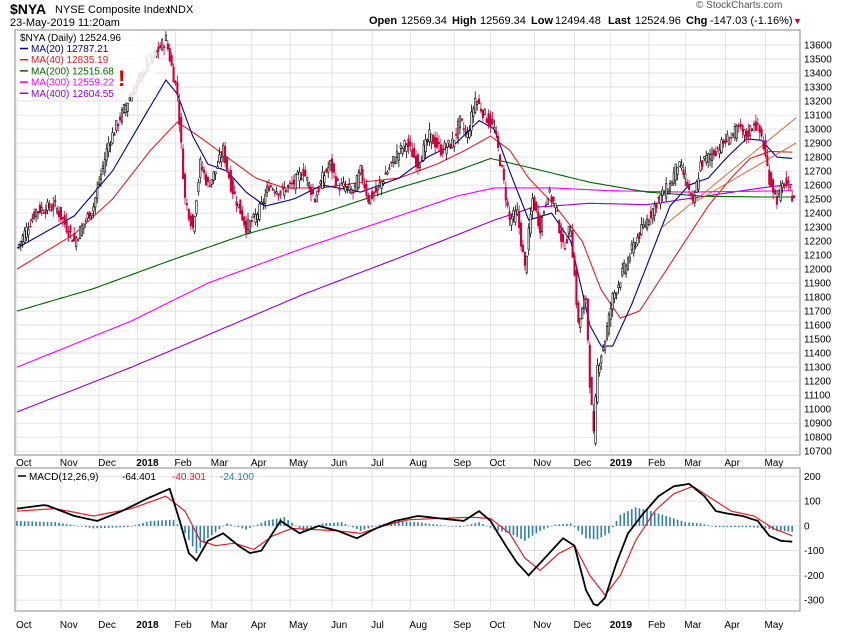 The width and height of the screenshot is (850, 633). Describe the element at coordinates (464, 21) in the screenshot. I see `high-label: High` at that location.